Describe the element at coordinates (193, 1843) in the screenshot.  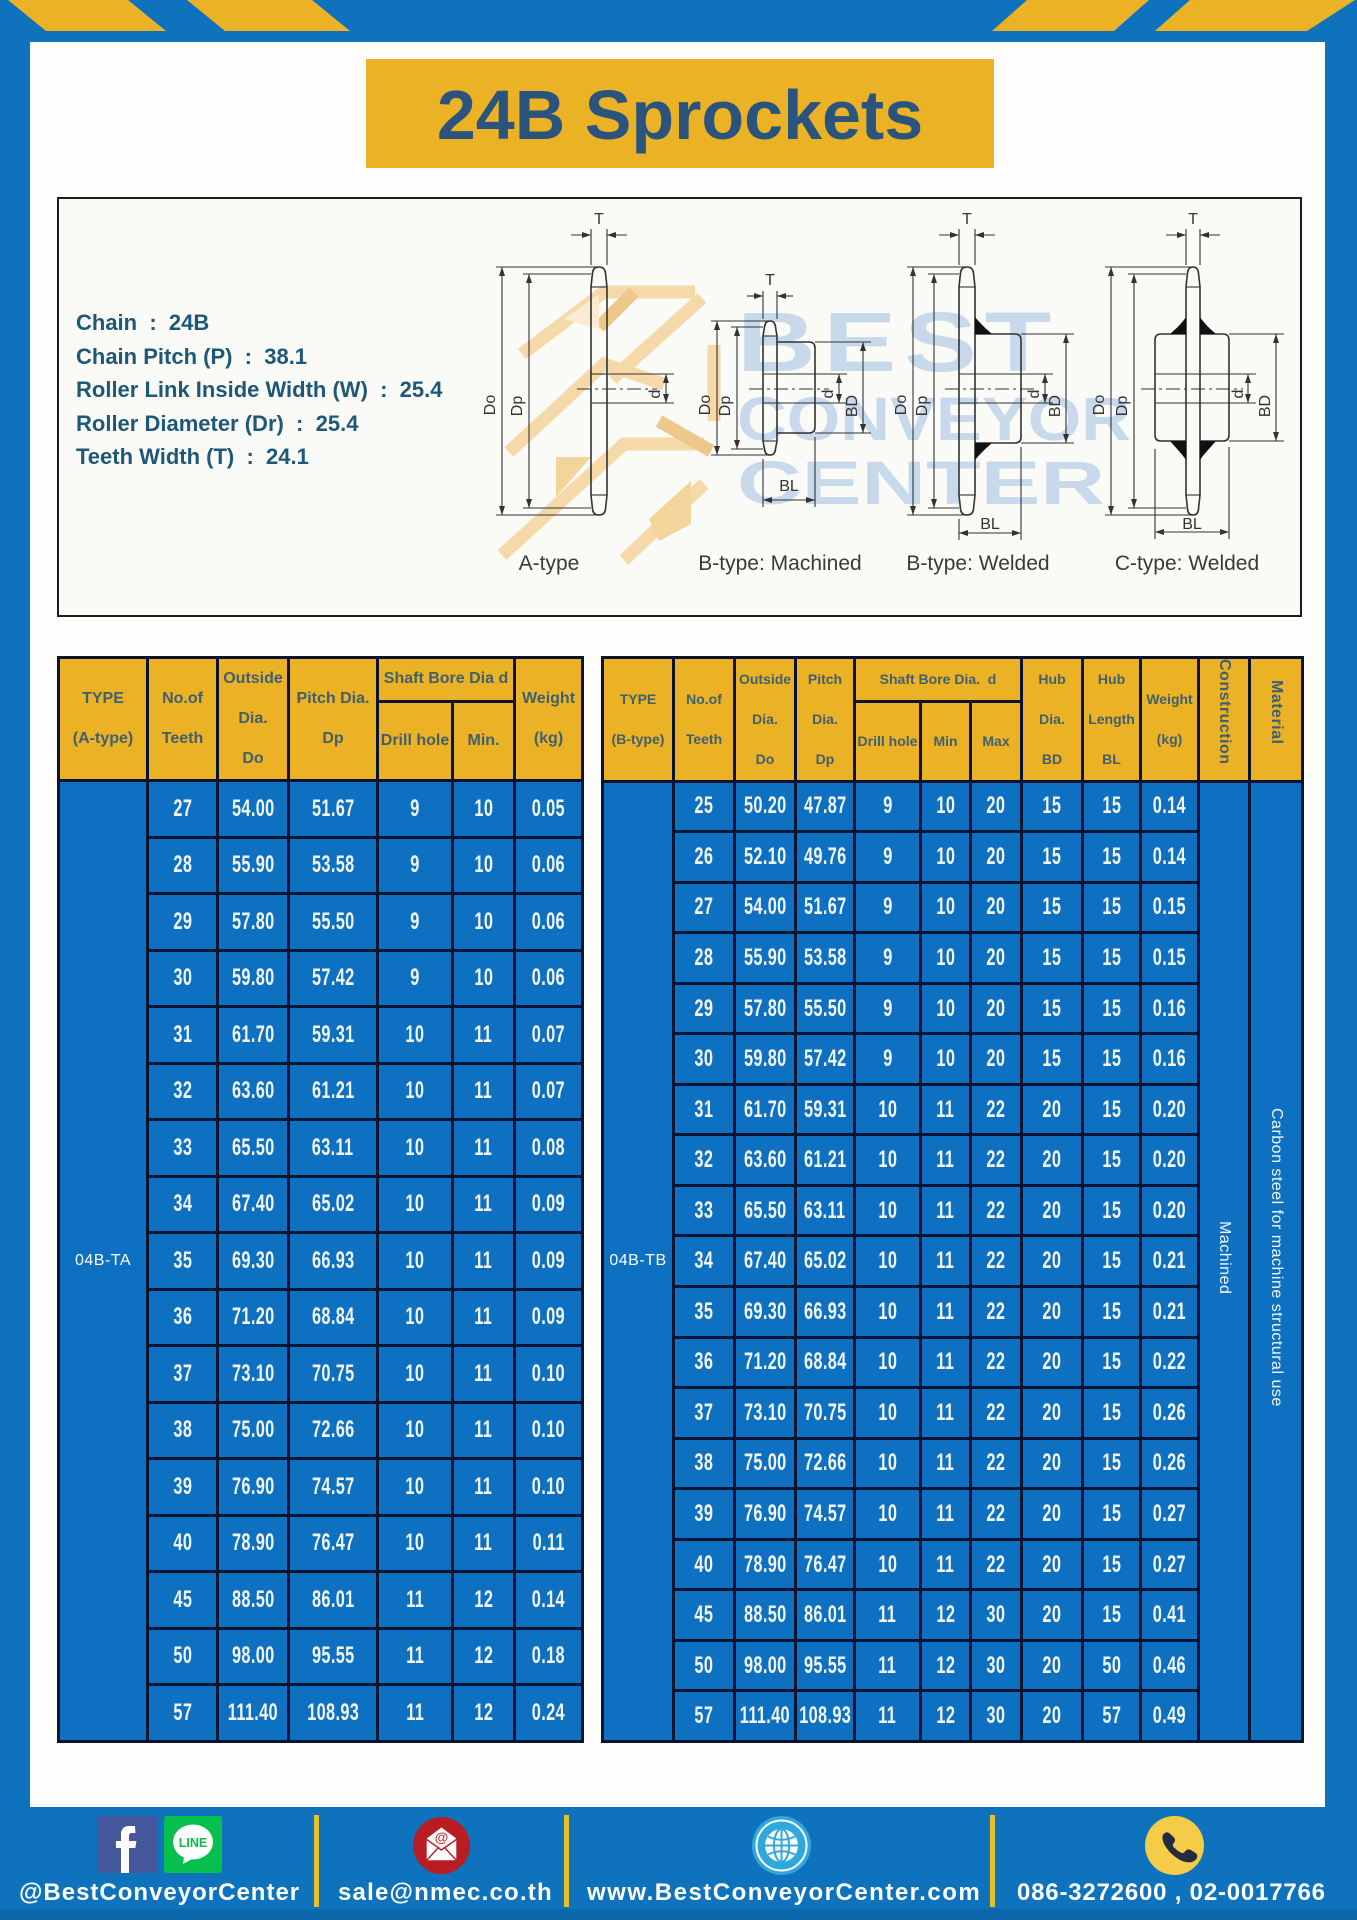
I see `svg-text: LINE` at that location.